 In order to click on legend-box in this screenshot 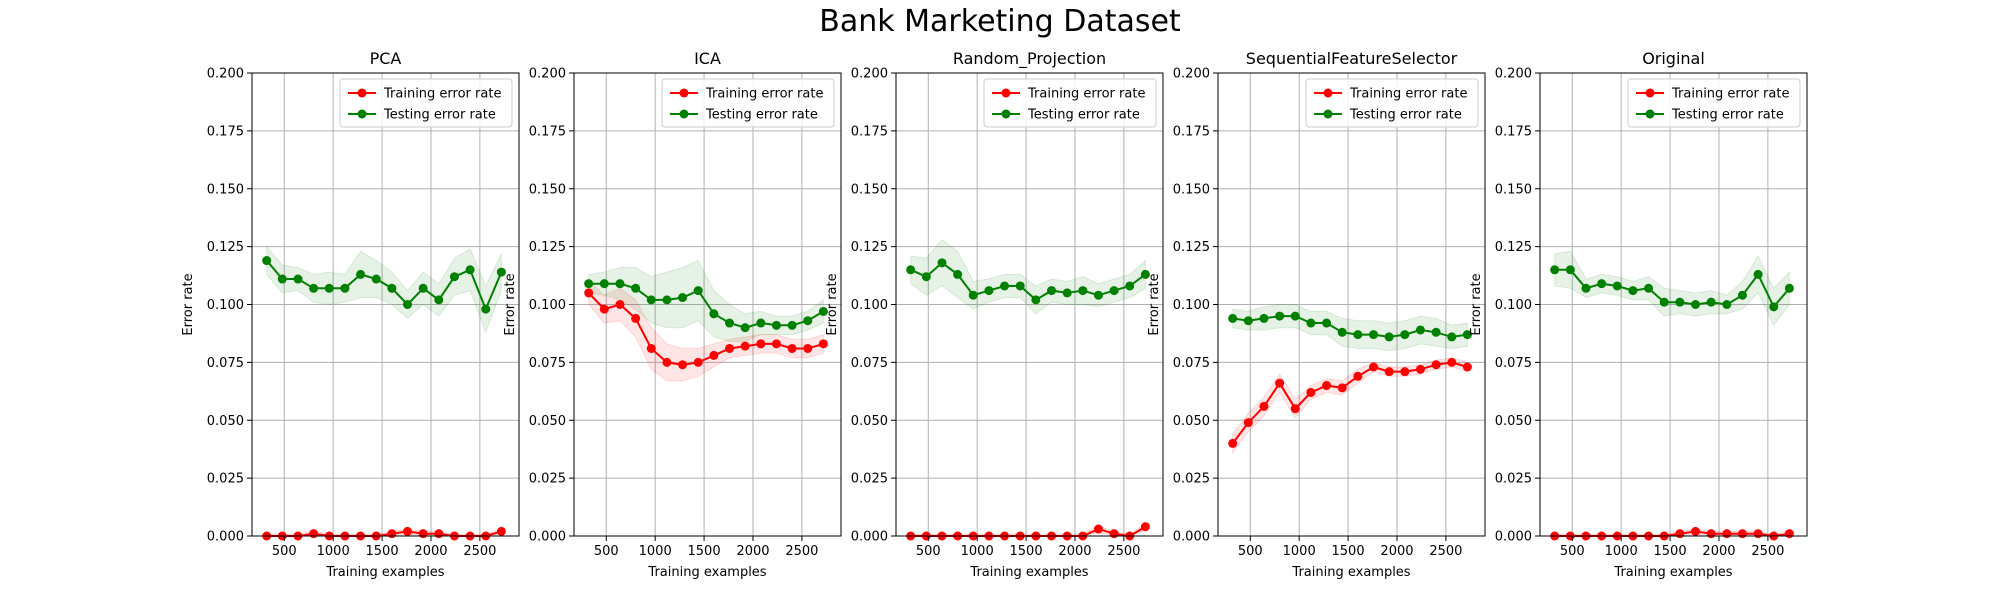, I will do `click(1392, 103)`.